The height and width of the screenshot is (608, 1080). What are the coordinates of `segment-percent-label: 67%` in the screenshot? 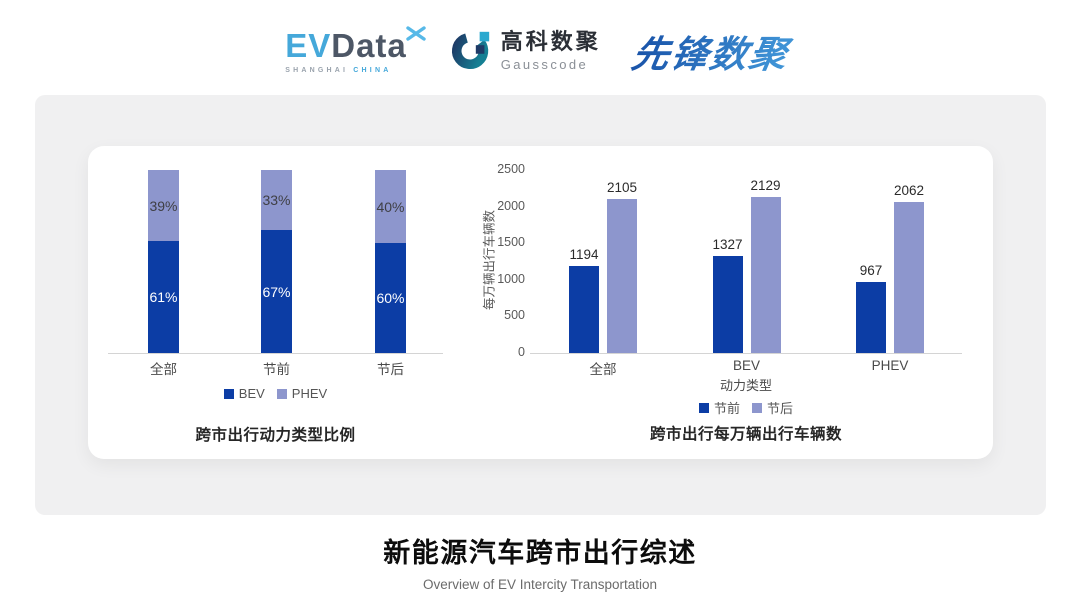 It's located at (276, 291).